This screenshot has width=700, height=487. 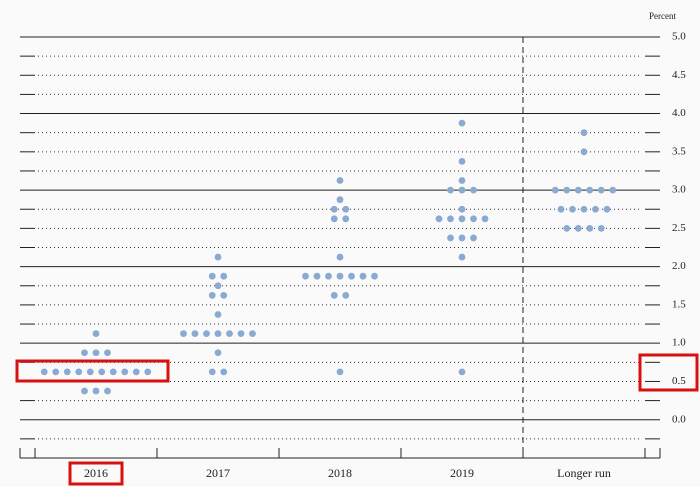 I want to click on x-tick-label: 2018, so click(x=340, y=473).